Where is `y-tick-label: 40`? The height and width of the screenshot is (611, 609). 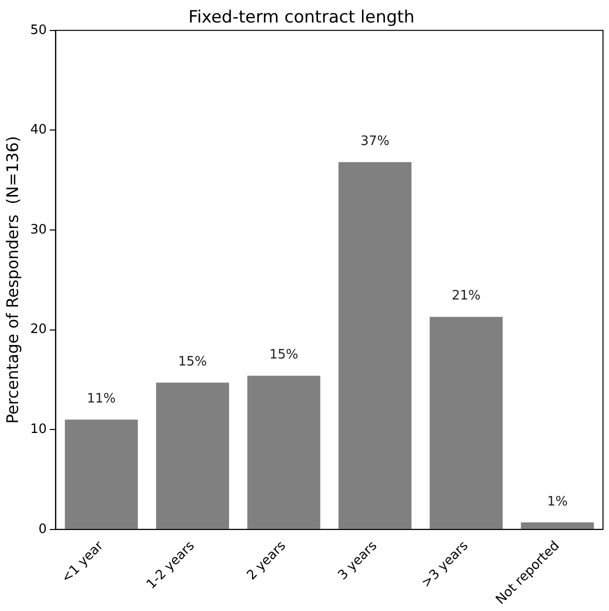 y-tick-label: 40 is located at coordinates (38, 130).